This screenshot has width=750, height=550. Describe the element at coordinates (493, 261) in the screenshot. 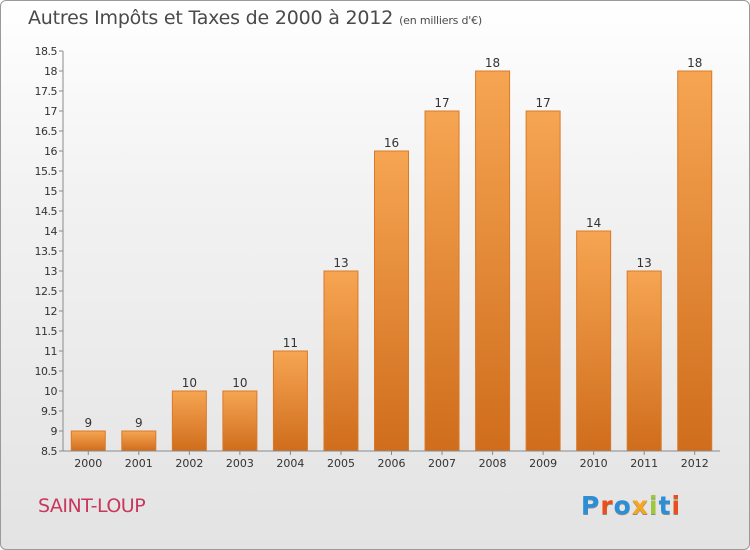

I see `bar-2008` at that location.